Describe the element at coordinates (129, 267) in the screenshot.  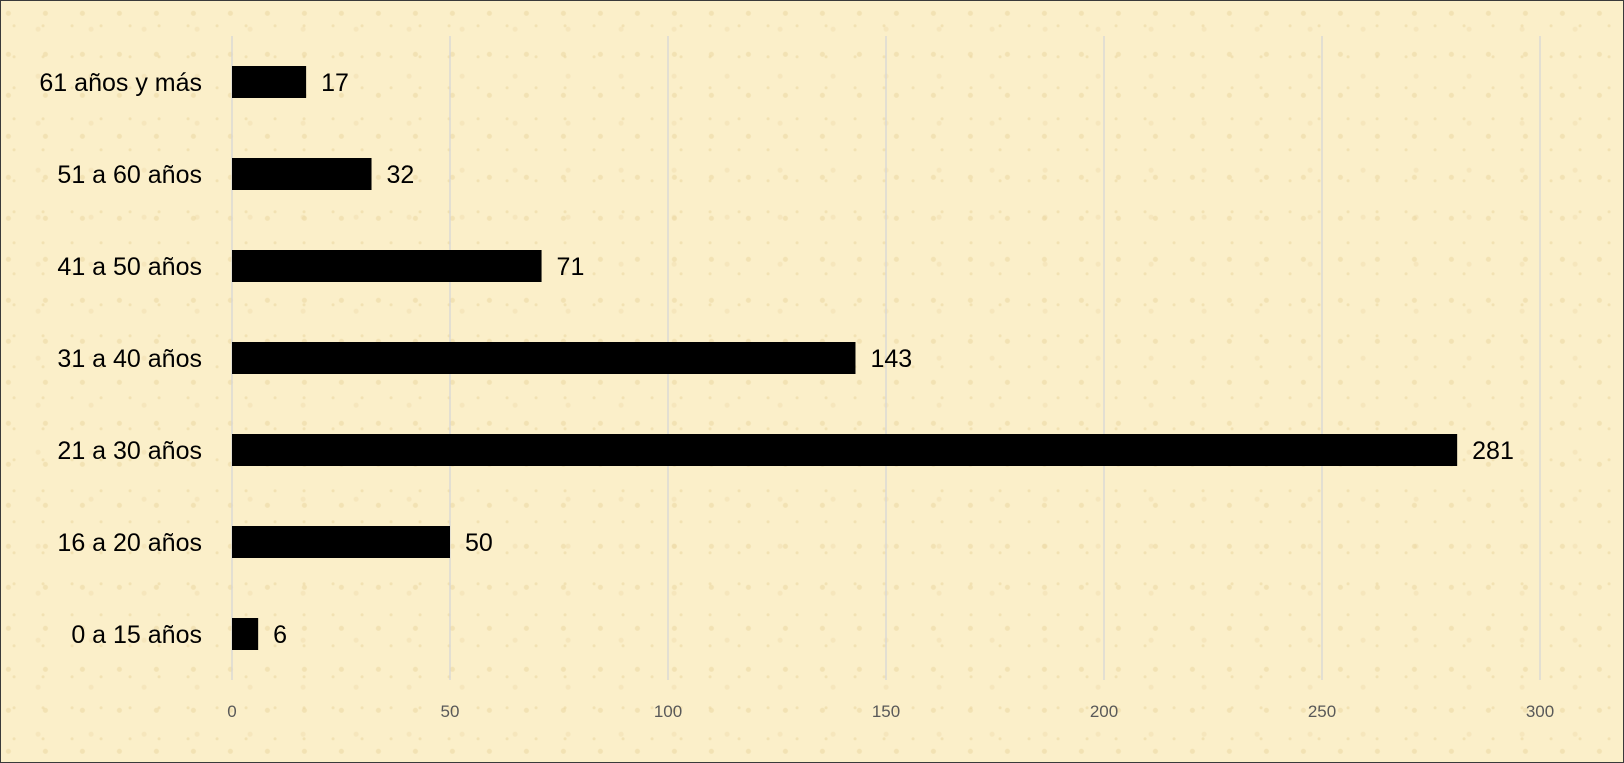
I see `category-label: 41 a 50 años` at that location.